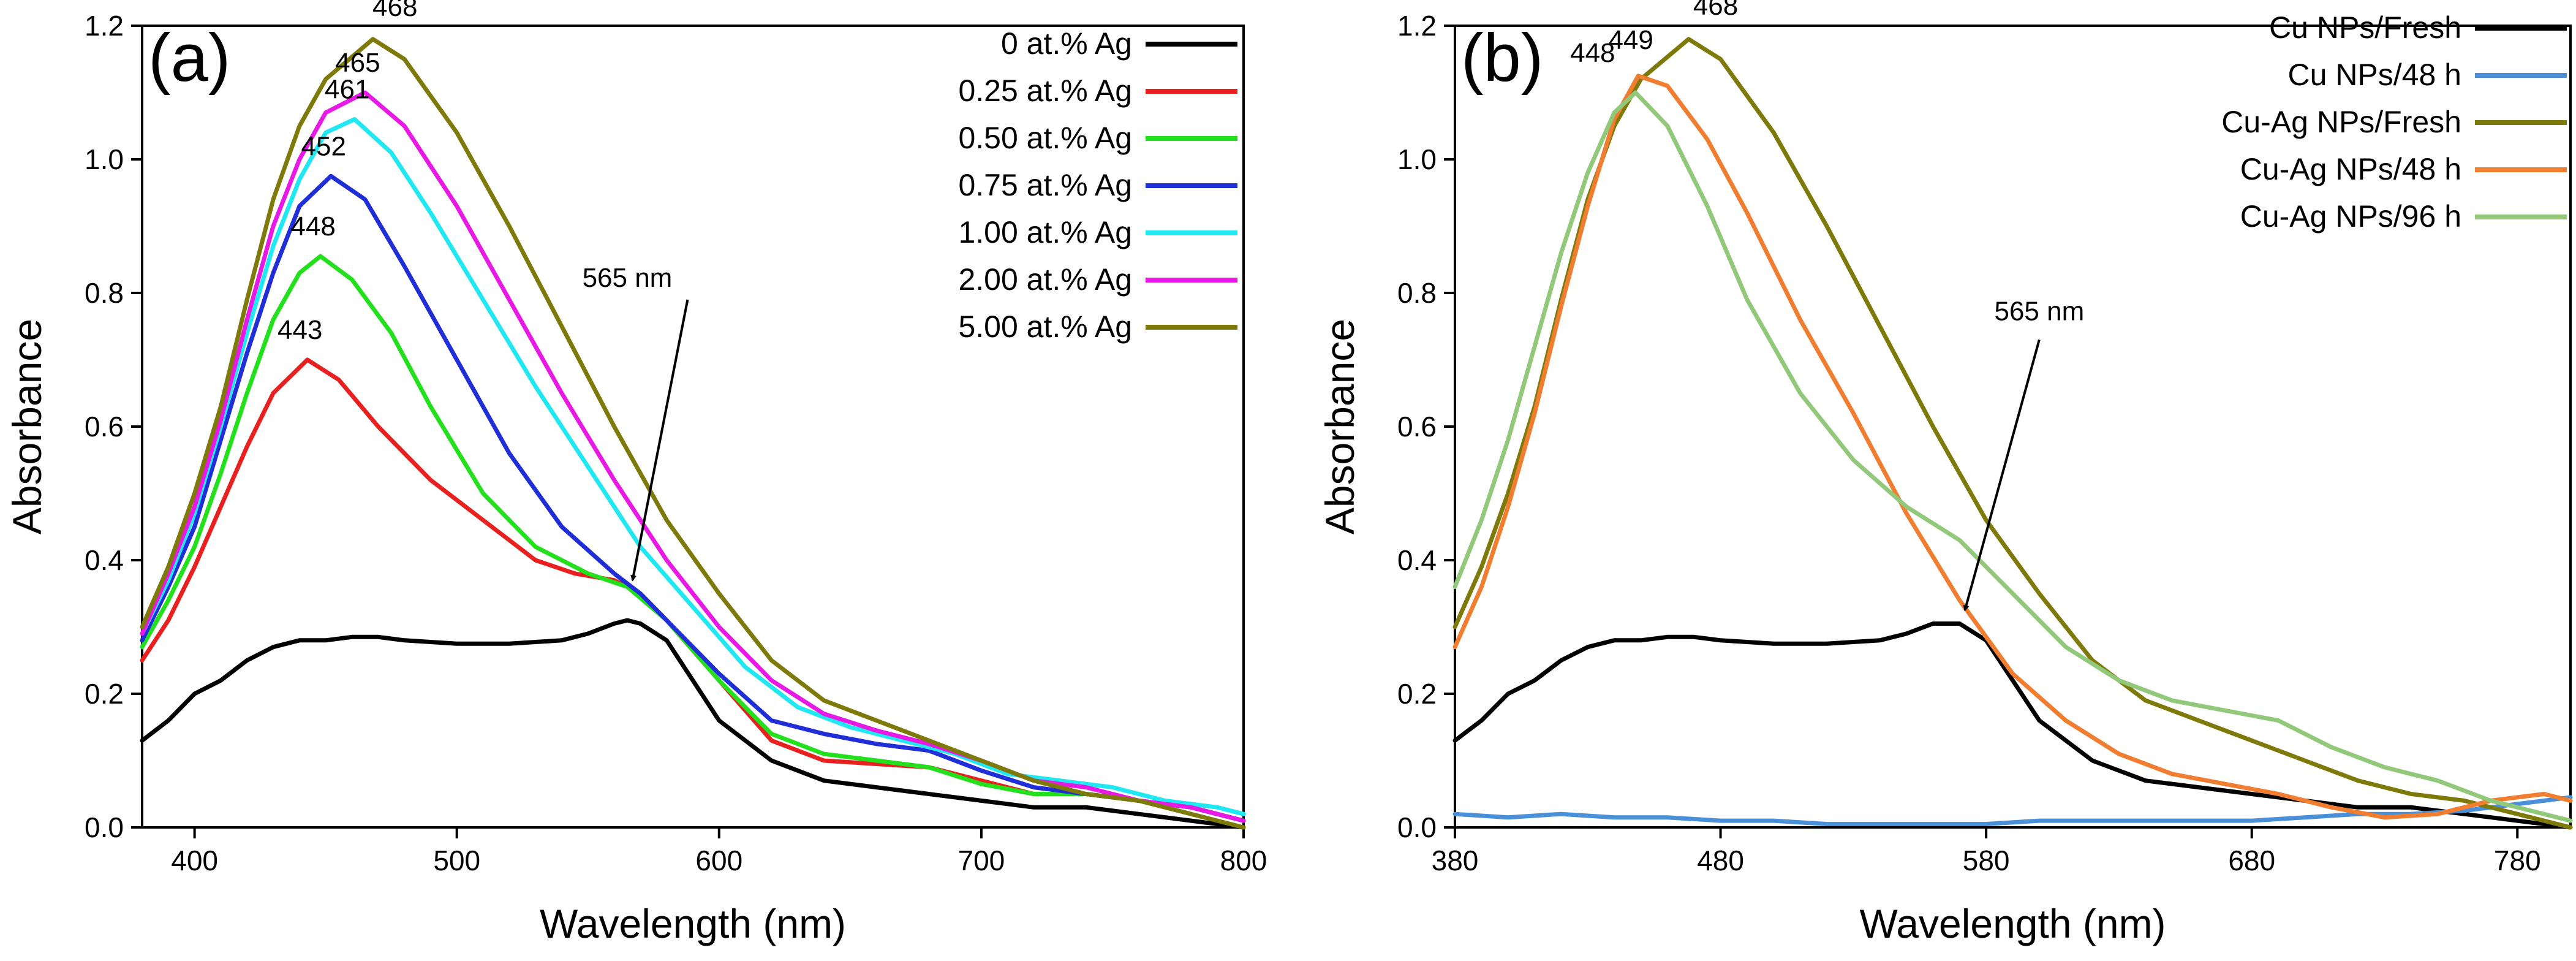  I want to click on x-axis-title-b: Wavelength (nm), so click(2012, 923).